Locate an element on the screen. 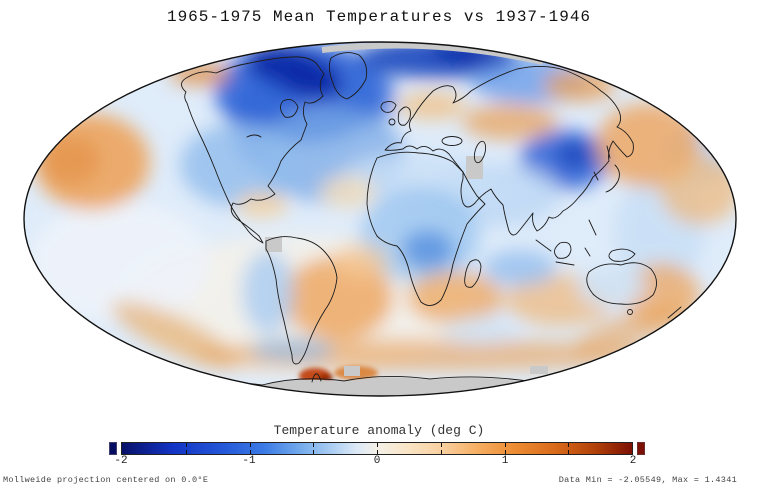  brazil-missing-data is located at coordinates (273, 244).